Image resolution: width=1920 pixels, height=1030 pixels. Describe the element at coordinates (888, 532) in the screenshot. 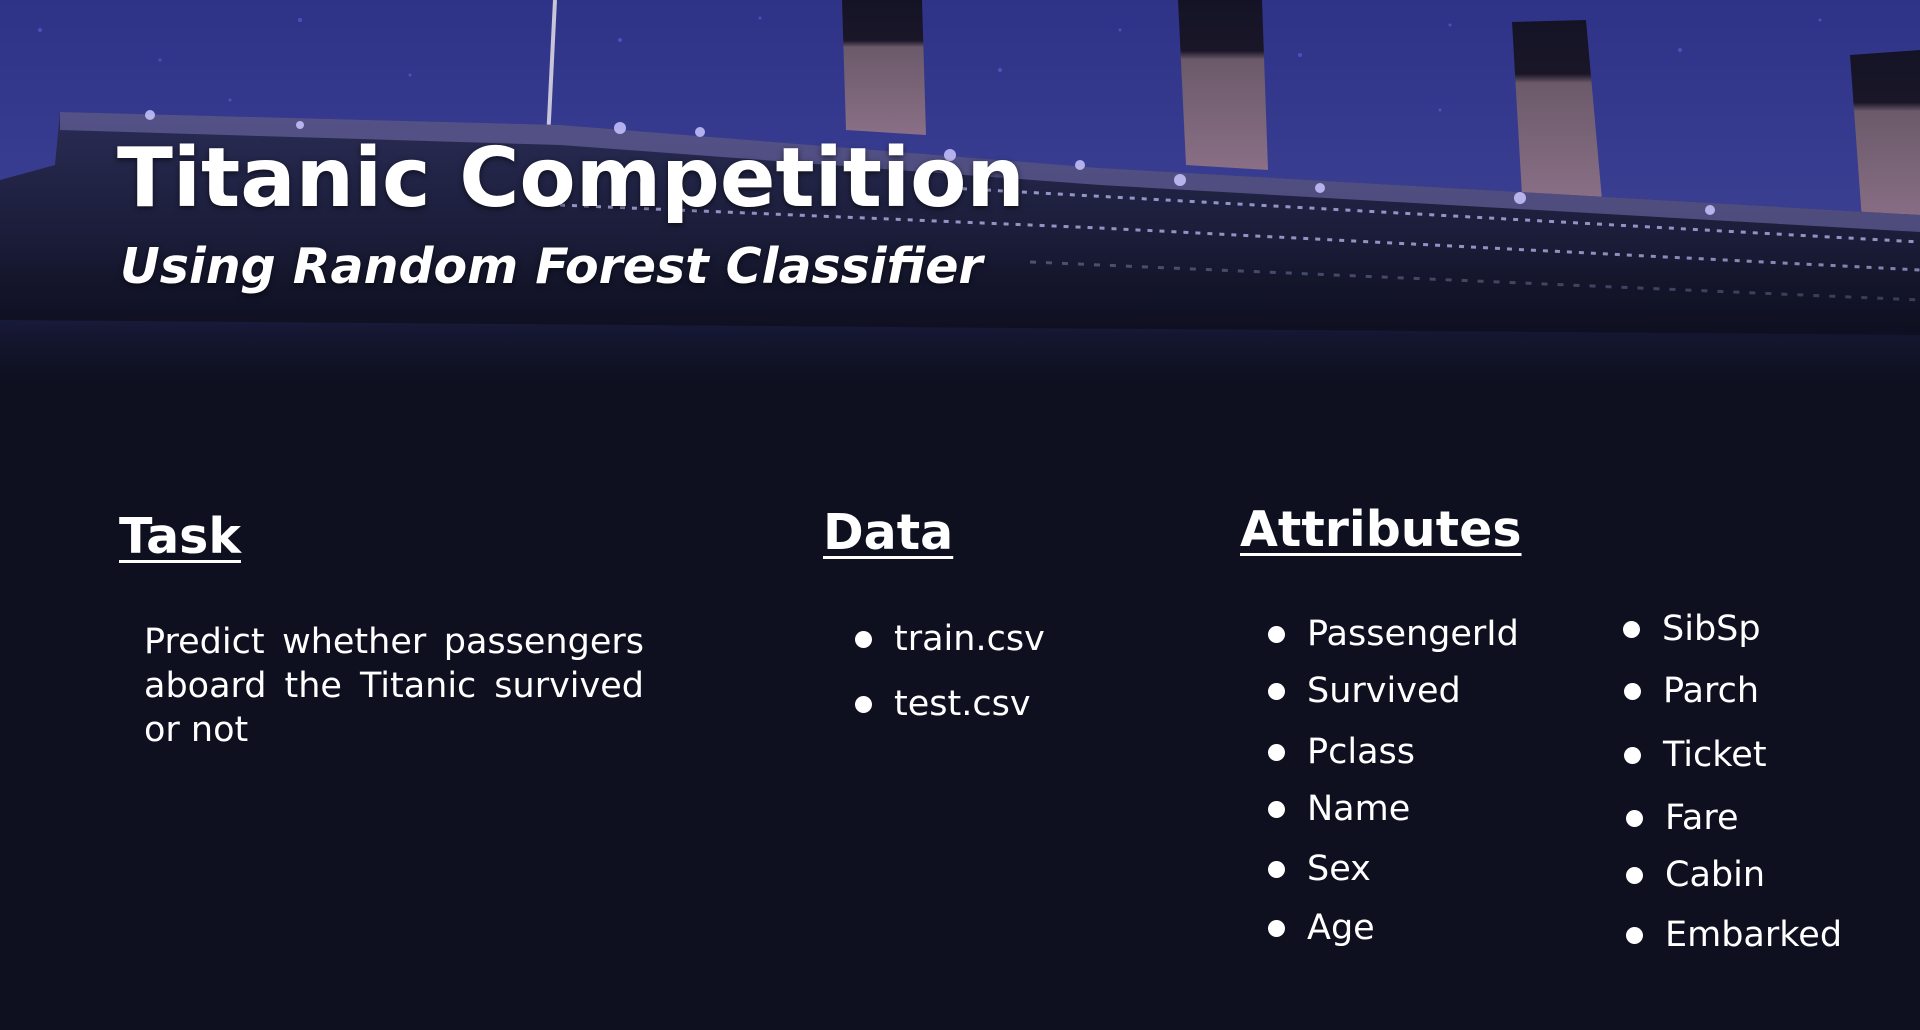

I see `data-heading: Data` at that location.